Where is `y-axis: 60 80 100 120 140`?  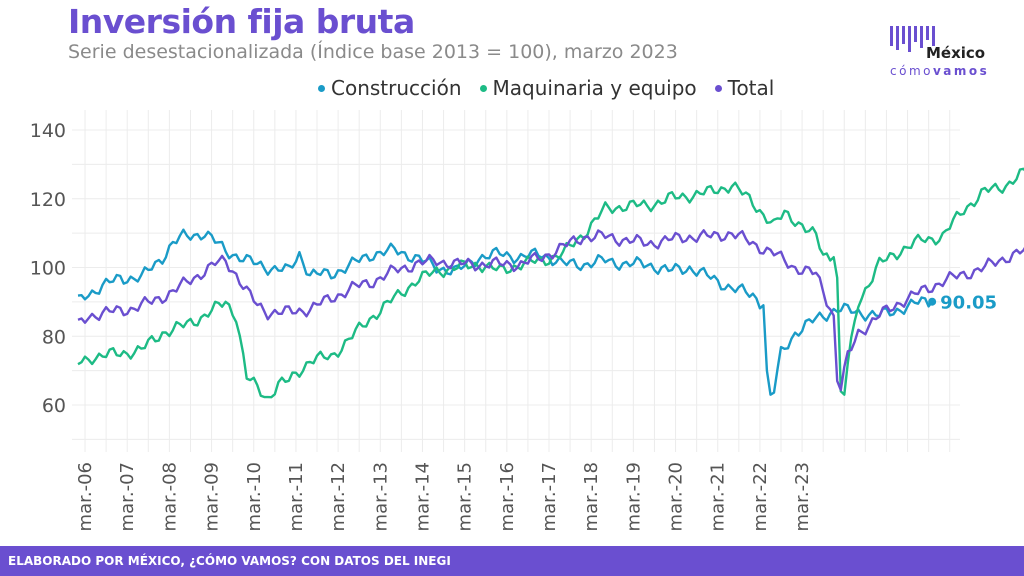 y-axis: 60 80 100 120 140 is located at coordinates (48, 268).